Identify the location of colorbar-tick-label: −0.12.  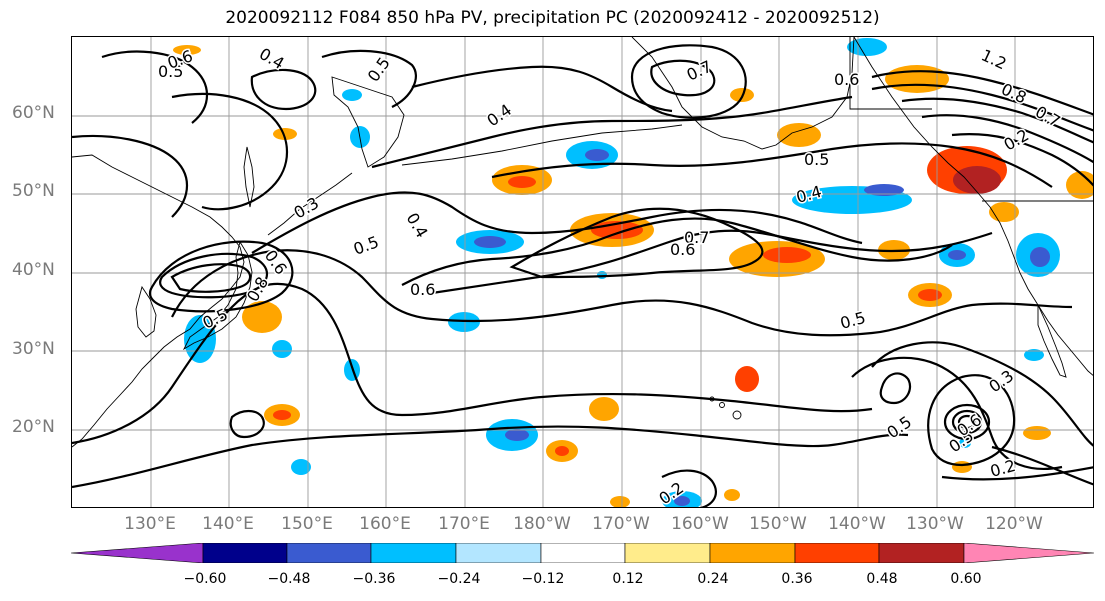
(543, 579).